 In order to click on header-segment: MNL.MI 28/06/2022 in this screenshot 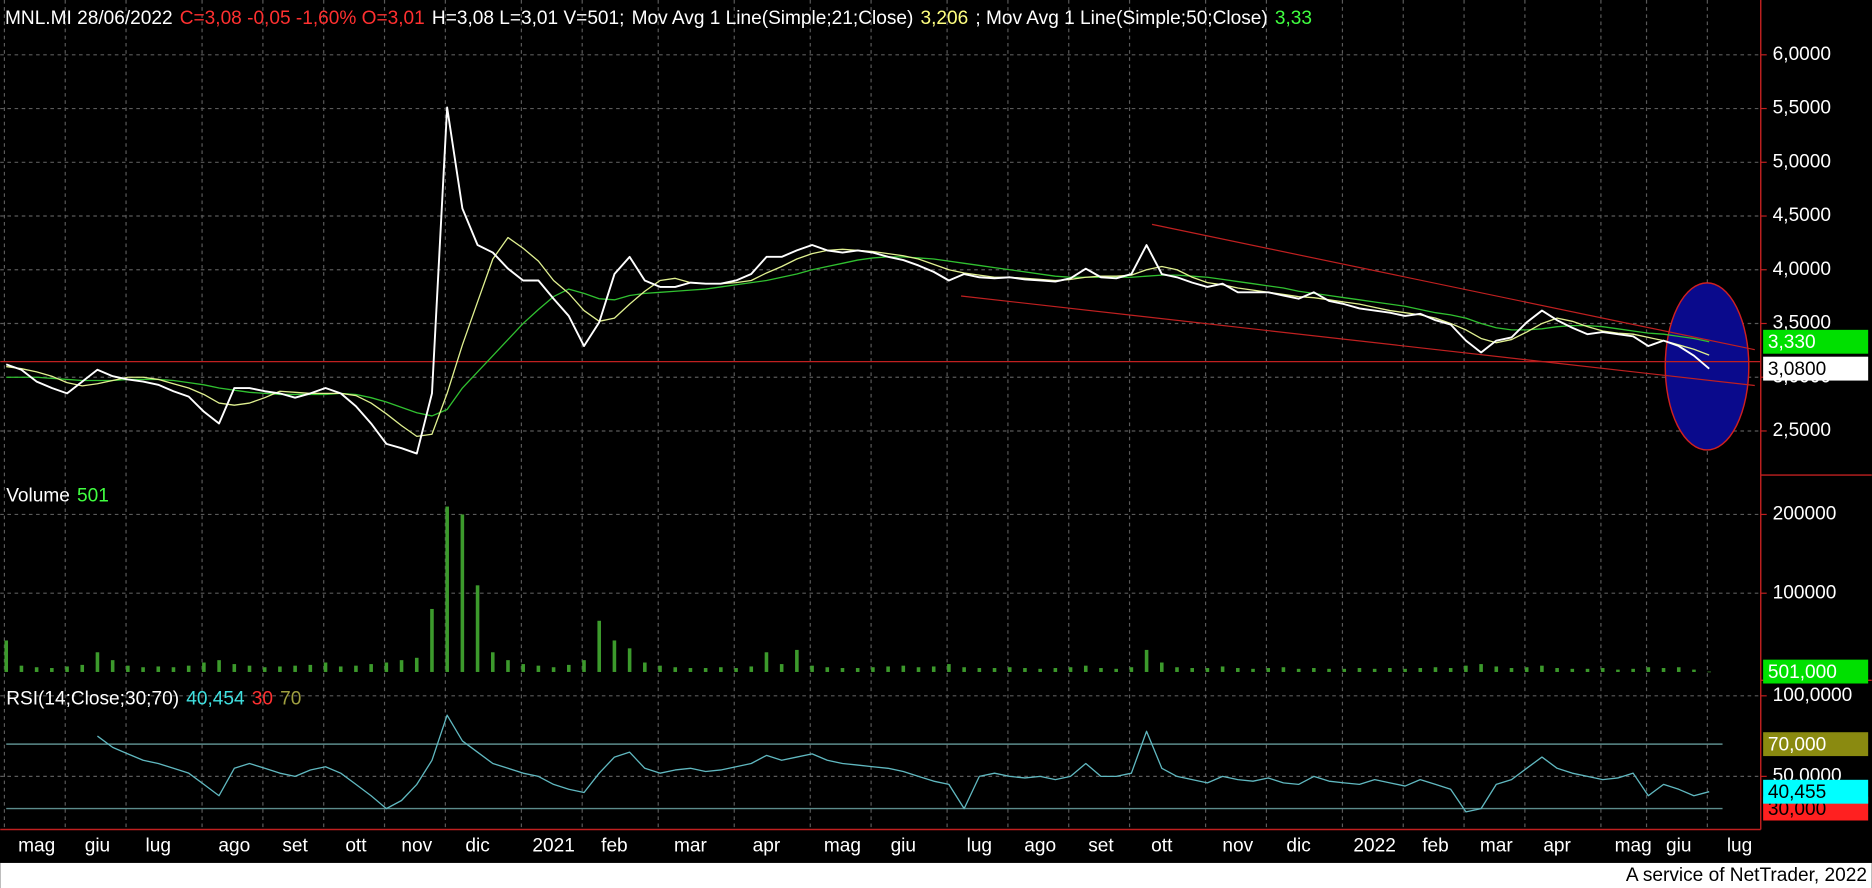, I will do `click(89, 18)`.